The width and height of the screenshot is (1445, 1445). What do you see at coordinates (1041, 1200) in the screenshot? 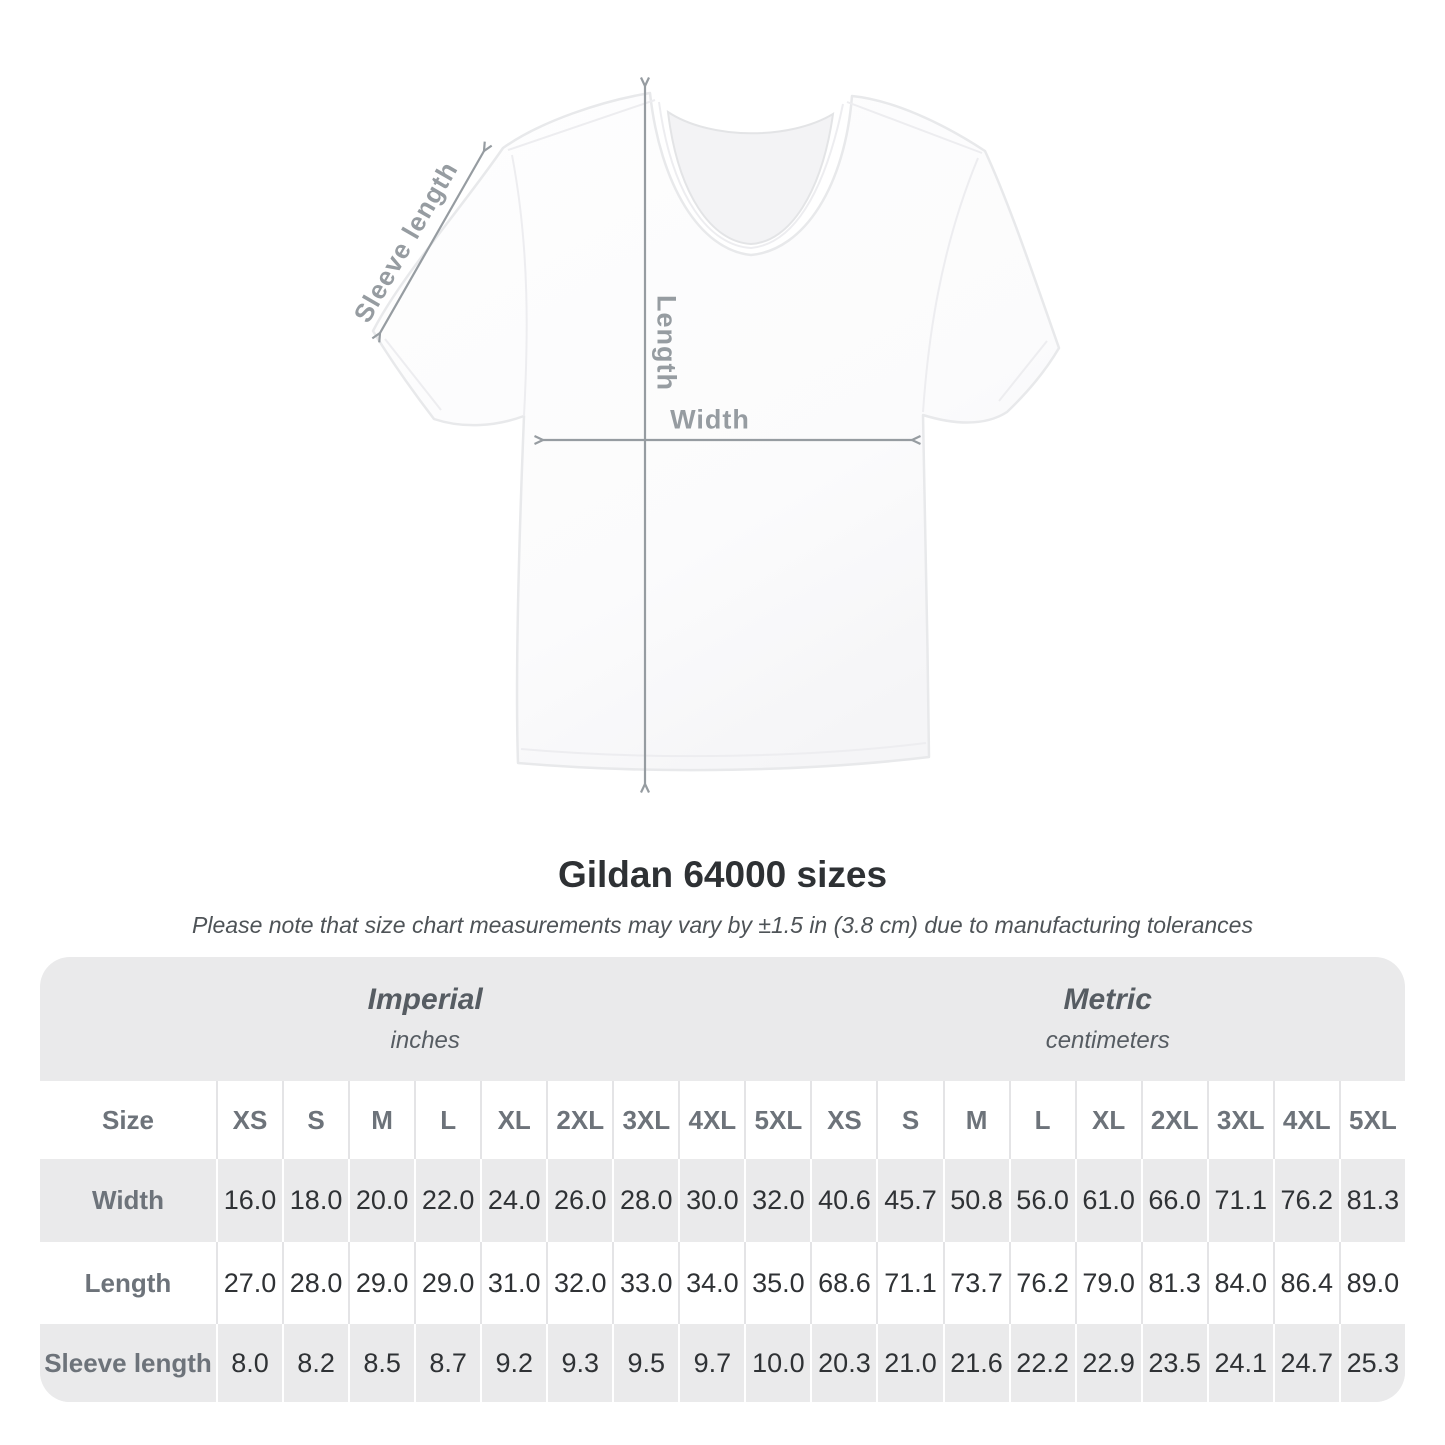
I see `value-cell: 56.0` at bounding box center [1041, 1200].